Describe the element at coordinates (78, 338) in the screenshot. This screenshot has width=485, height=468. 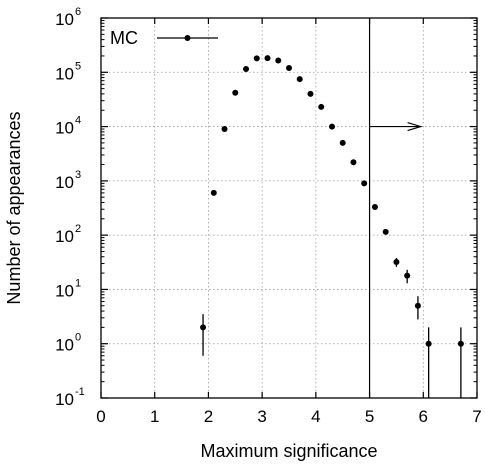
I see `y-tick-label-exponent: 0` at that location.